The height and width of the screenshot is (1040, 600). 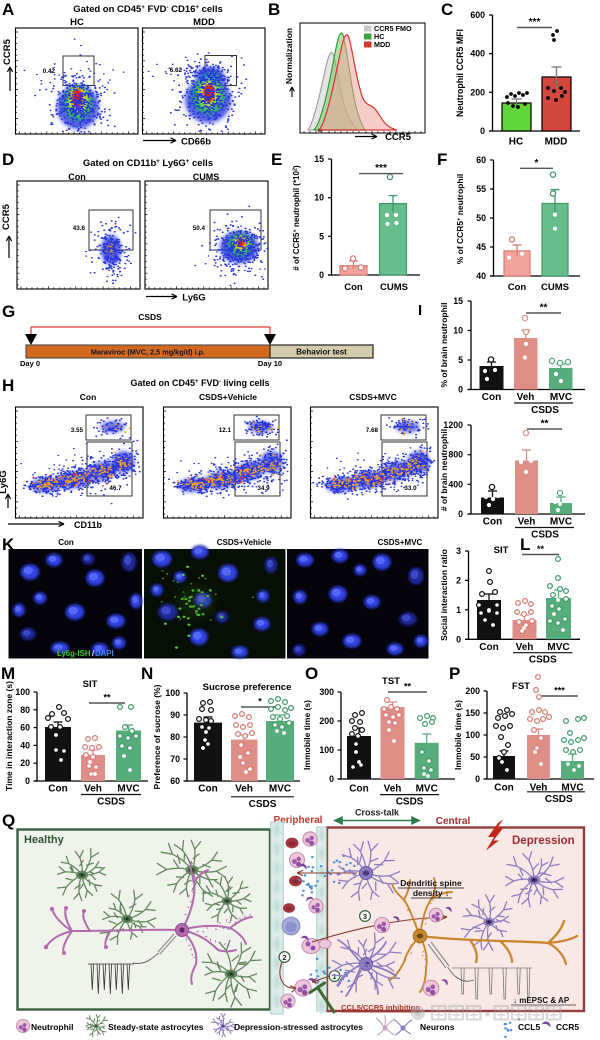 What do you see at coordinates (400, 542) in the screenshot?
I see `svg-text: CSDS+MVC` at bounding box center [400, 542].